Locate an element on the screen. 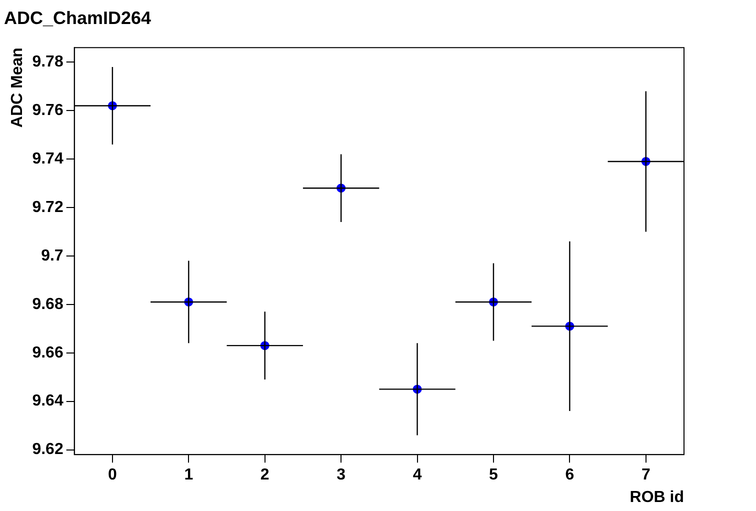  y-tick-label: 9.72 is located at coordinates (48, 207).